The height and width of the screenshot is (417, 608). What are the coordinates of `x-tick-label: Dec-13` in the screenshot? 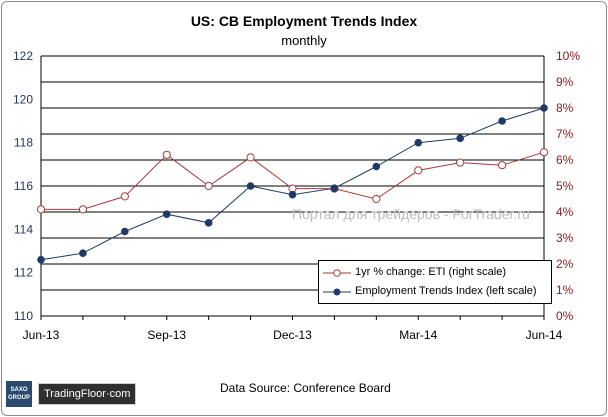 It's located at (292, 335).